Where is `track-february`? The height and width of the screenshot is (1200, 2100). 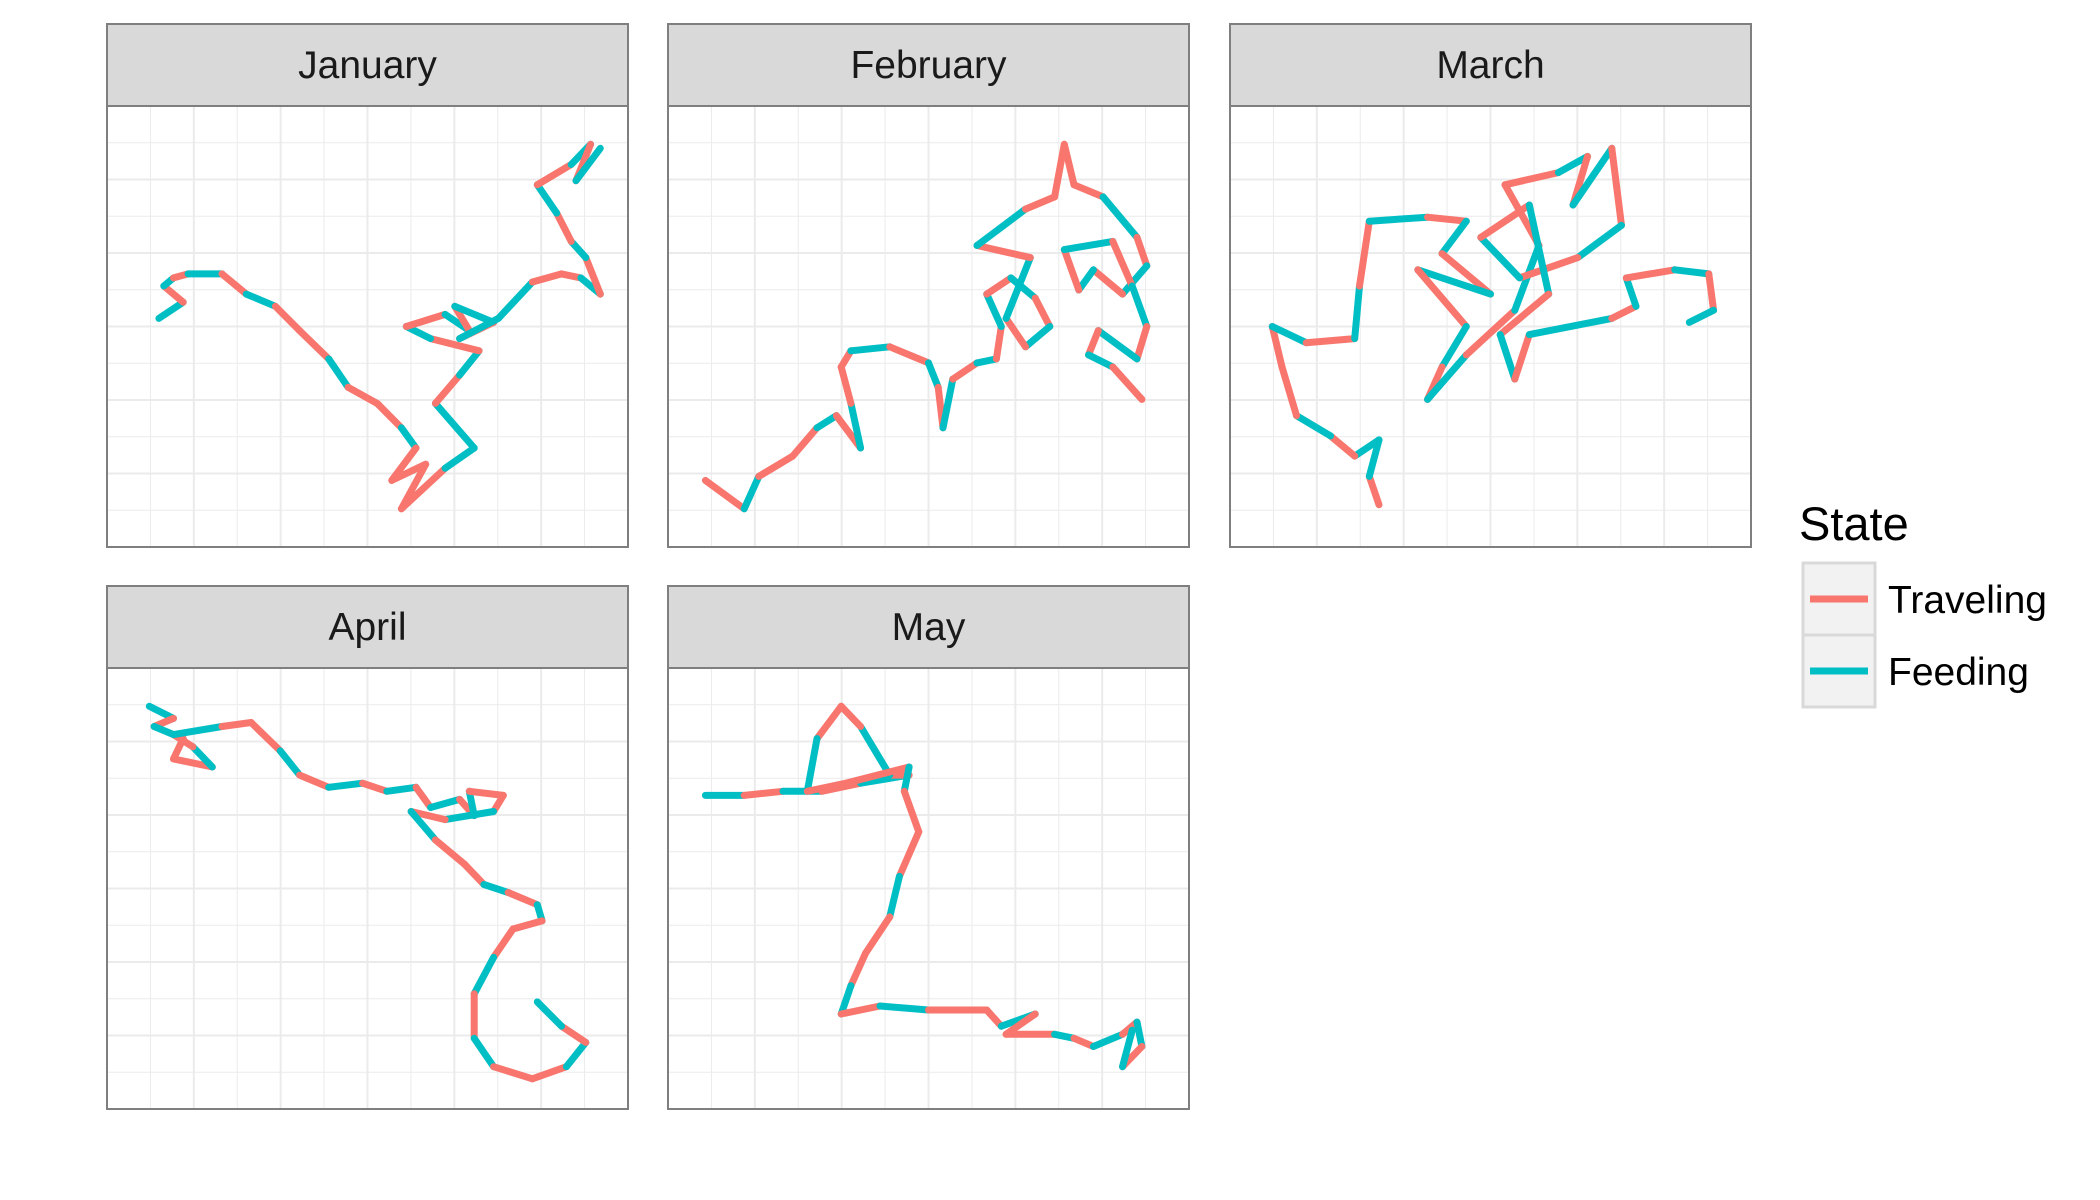 track-february is located at coordinates (926, 326).